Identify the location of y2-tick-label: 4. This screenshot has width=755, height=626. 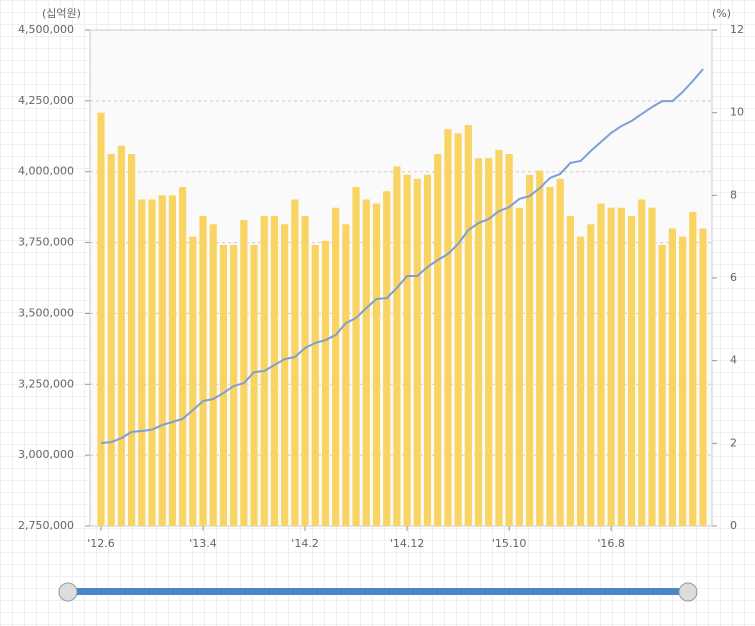
(733, 360).